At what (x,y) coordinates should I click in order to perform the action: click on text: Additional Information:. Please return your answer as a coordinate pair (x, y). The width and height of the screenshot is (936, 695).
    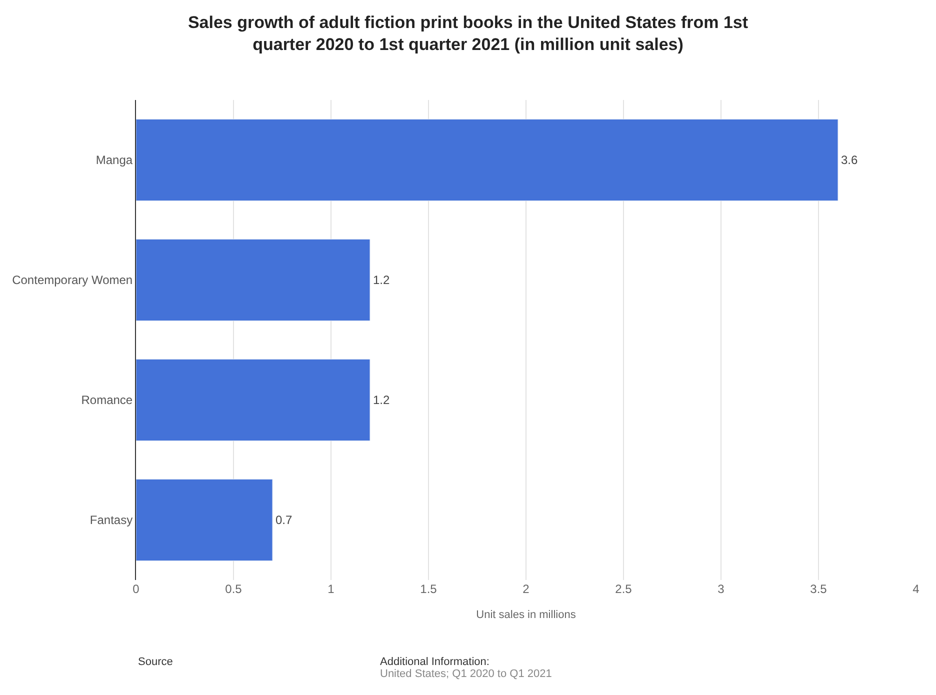
    Looking at the image, I should click on (435, 662).